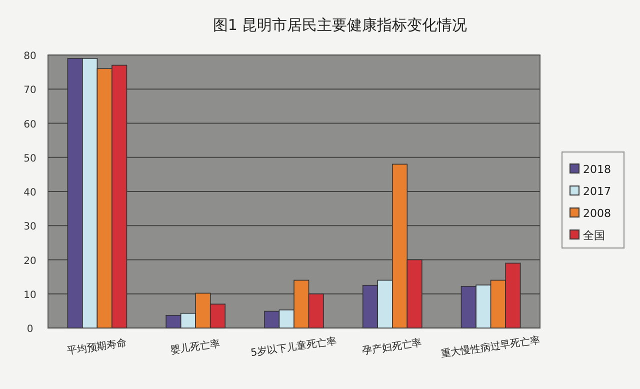 Image resolution: width=640 pixels, height=389 pixels. I want to click on y-tick-label: 60, so click(30, 124).